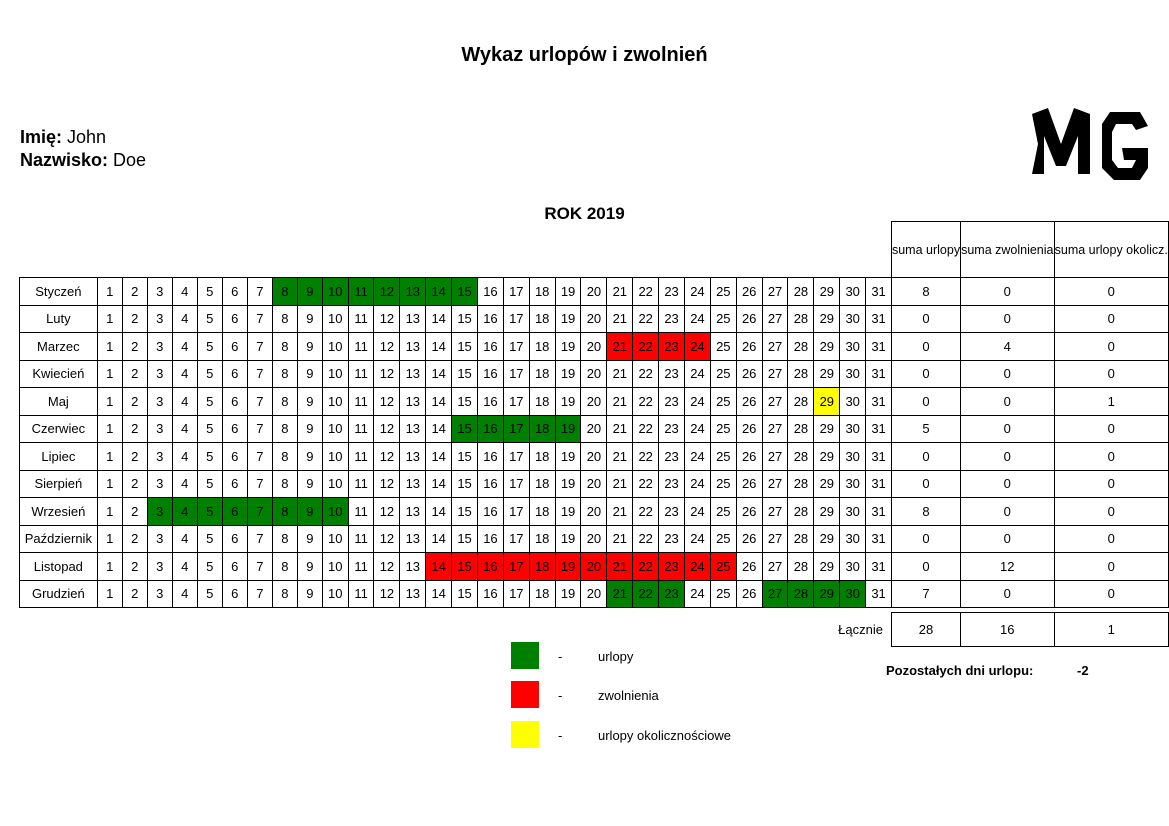 This screenshot has width=1169, height=826. What do you see at coordinates (490, 318) in the screenshot?
I see `day-cell: 16` at bounding box center [490, 318].